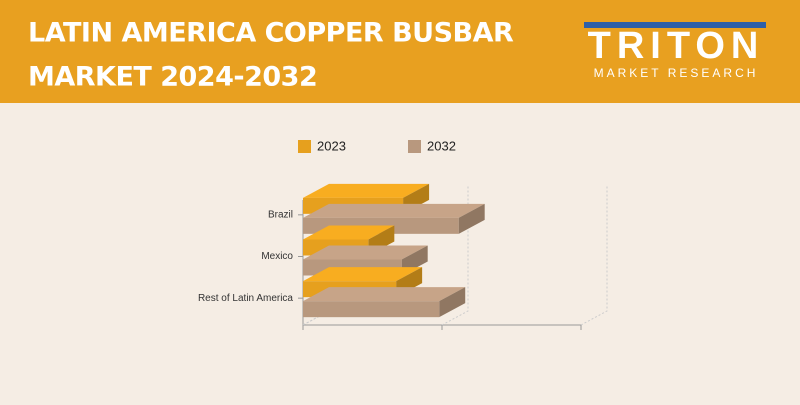 Image resolution: width=800 pixels, height=405 pixels. What do you see at coordinates (675, 25) in the screenshot?
I see `logo-bar` at bounding box center [675, 25].